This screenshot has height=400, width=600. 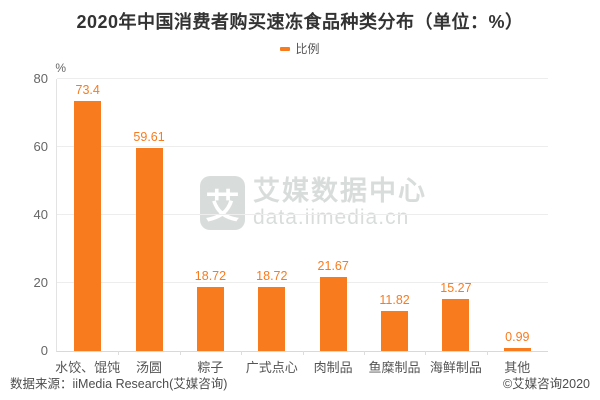 What do you see at coordinates (456, 288) in the screenshot?
I see `bar-value-label: 15.27` at bounding box center [456, 288].